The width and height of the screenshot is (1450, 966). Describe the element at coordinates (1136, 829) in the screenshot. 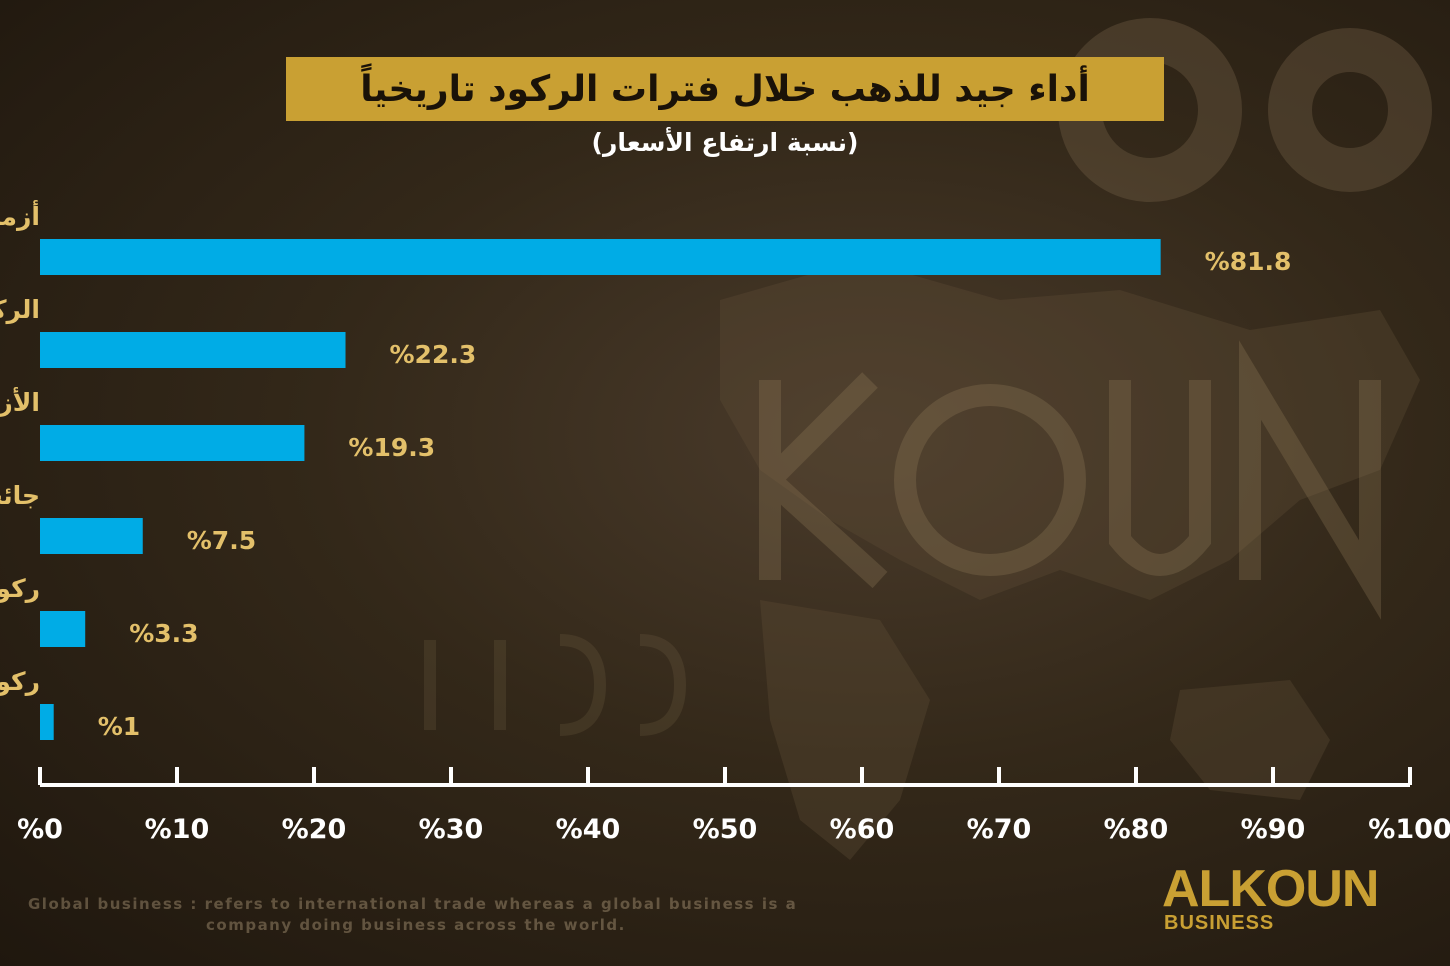

I see `x-tick-label: %80` at that location.